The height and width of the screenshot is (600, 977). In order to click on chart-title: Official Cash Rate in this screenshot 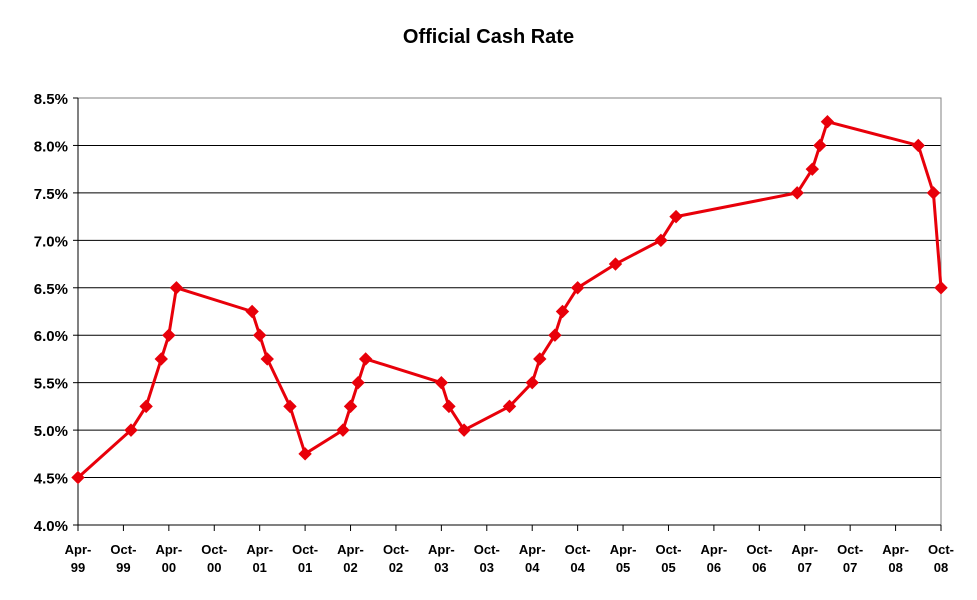, I will do `click(488, 37)`.